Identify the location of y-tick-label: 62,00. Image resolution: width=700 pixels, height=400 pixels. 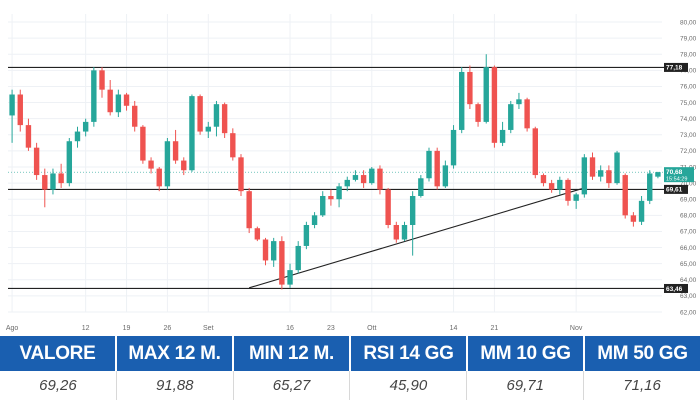
(688, 312).